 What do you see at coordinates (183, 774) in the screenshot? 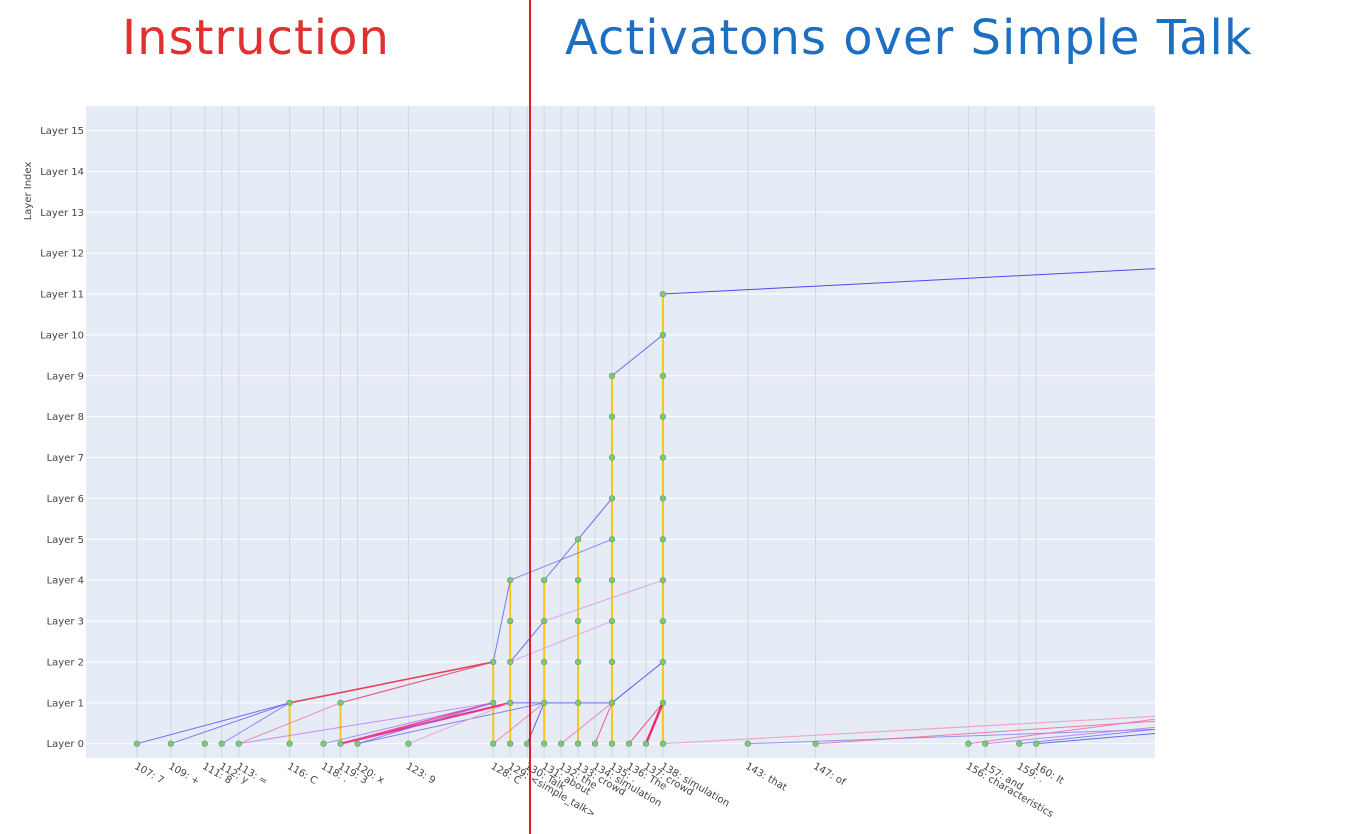
I see `x-tick-label: 109: +` at bounding box center [183, 774].